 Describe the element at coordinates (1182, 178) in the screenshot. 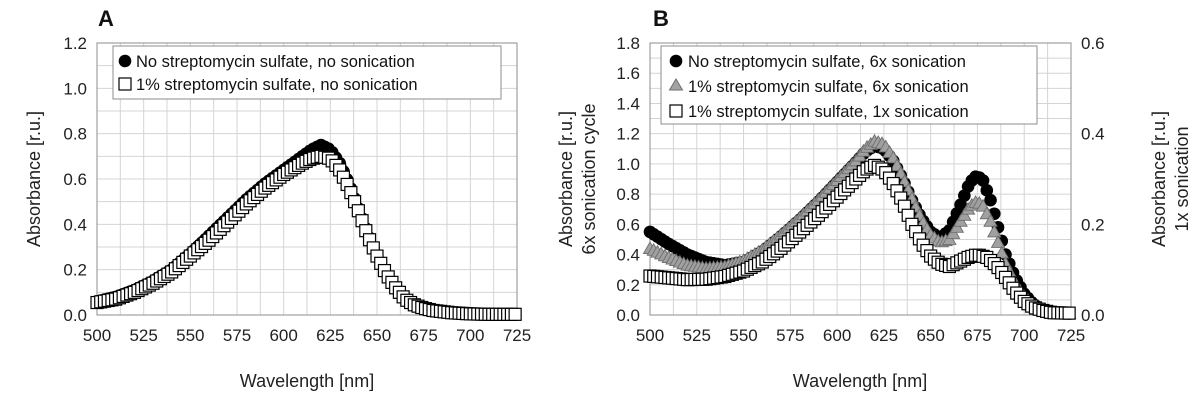

I see `panel-b-y2-axis-title-line2: 1x sonication` at that location.